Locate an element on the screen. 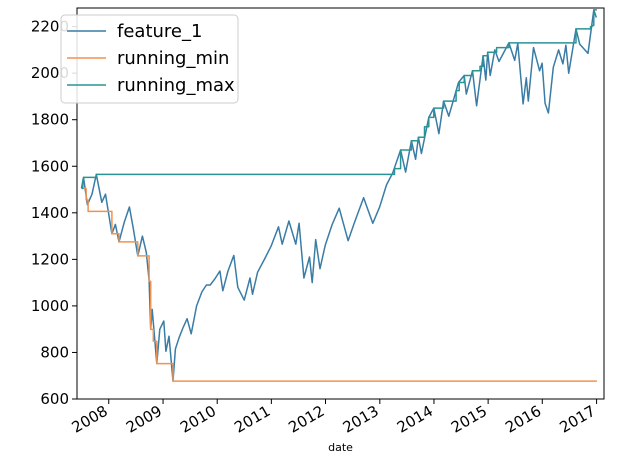  legend-label-feature_1: feature_1 is located at coordinates (159, 31).